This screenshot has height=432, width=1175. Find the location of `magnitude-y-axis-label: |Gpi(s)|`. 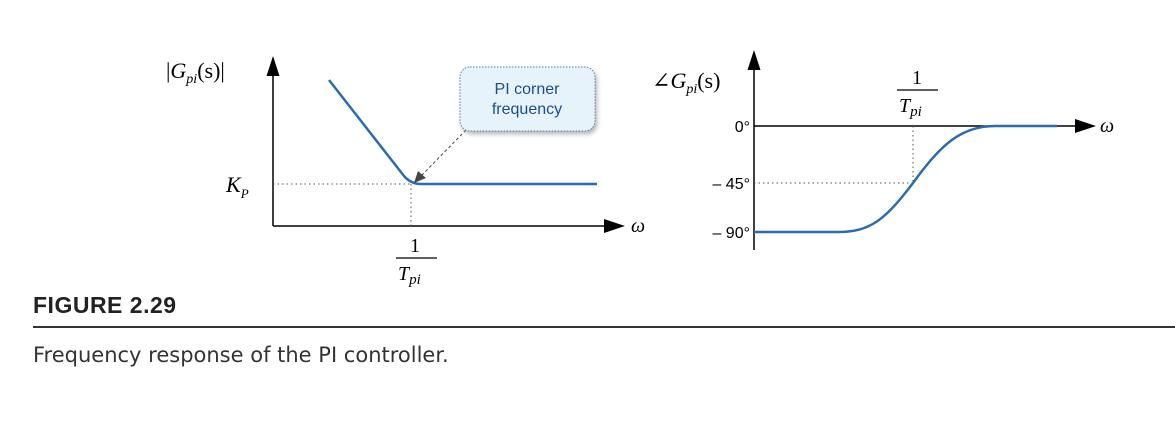

magnitude-y-axis-label: |Gpi(s)| is located at coordinates (195, 72).